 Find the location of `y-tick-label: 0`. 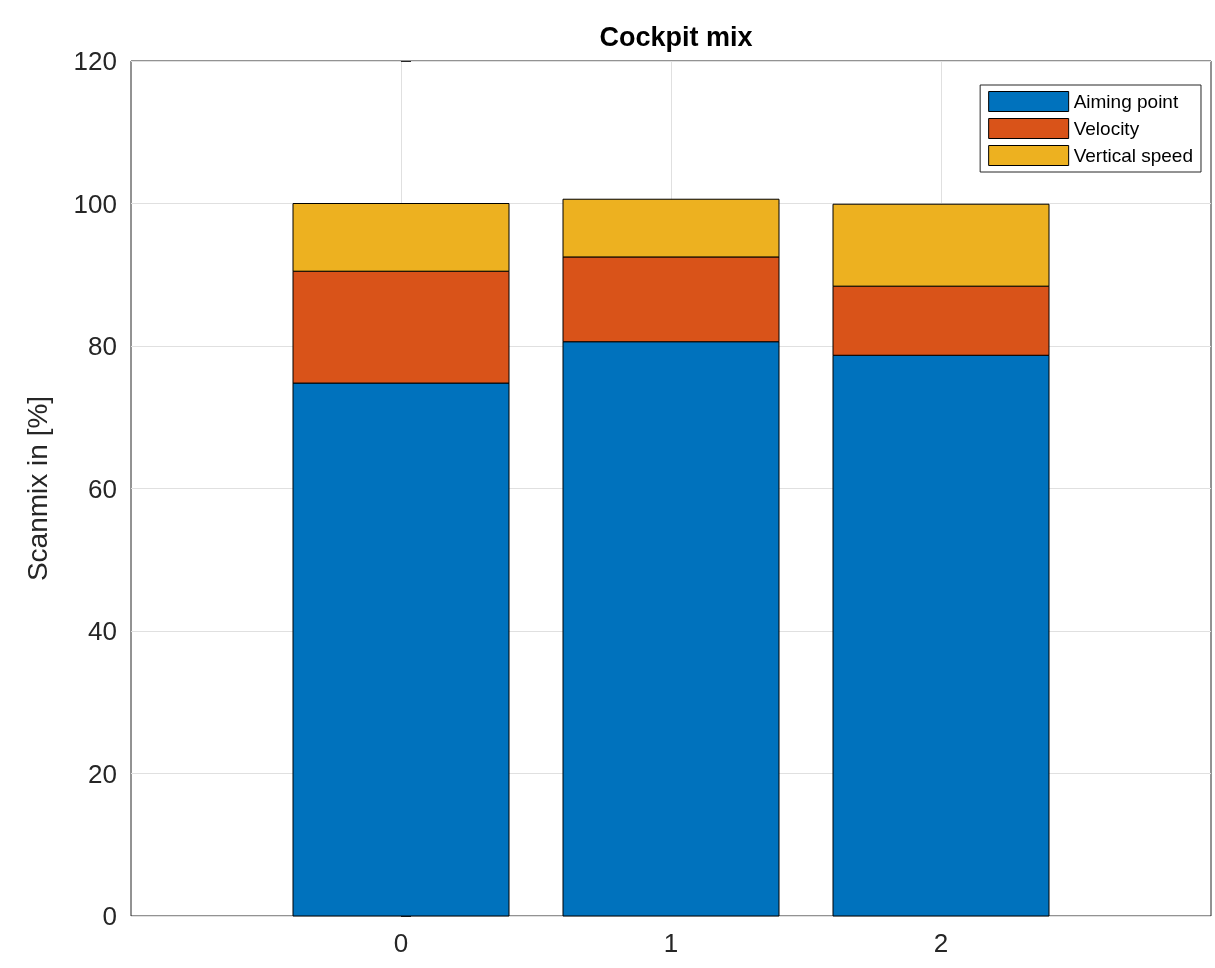

y-tick-label: 0 is located at coordinates (109, 916).